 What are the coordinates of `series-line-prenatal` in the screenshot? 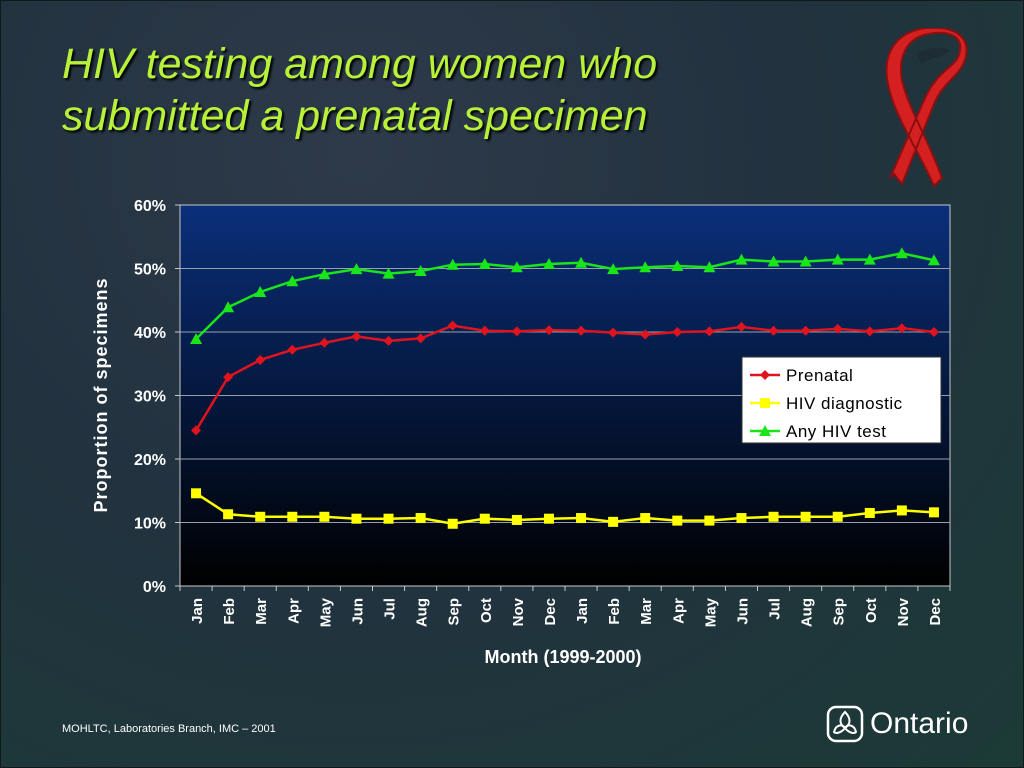 It's located at (564, 378).